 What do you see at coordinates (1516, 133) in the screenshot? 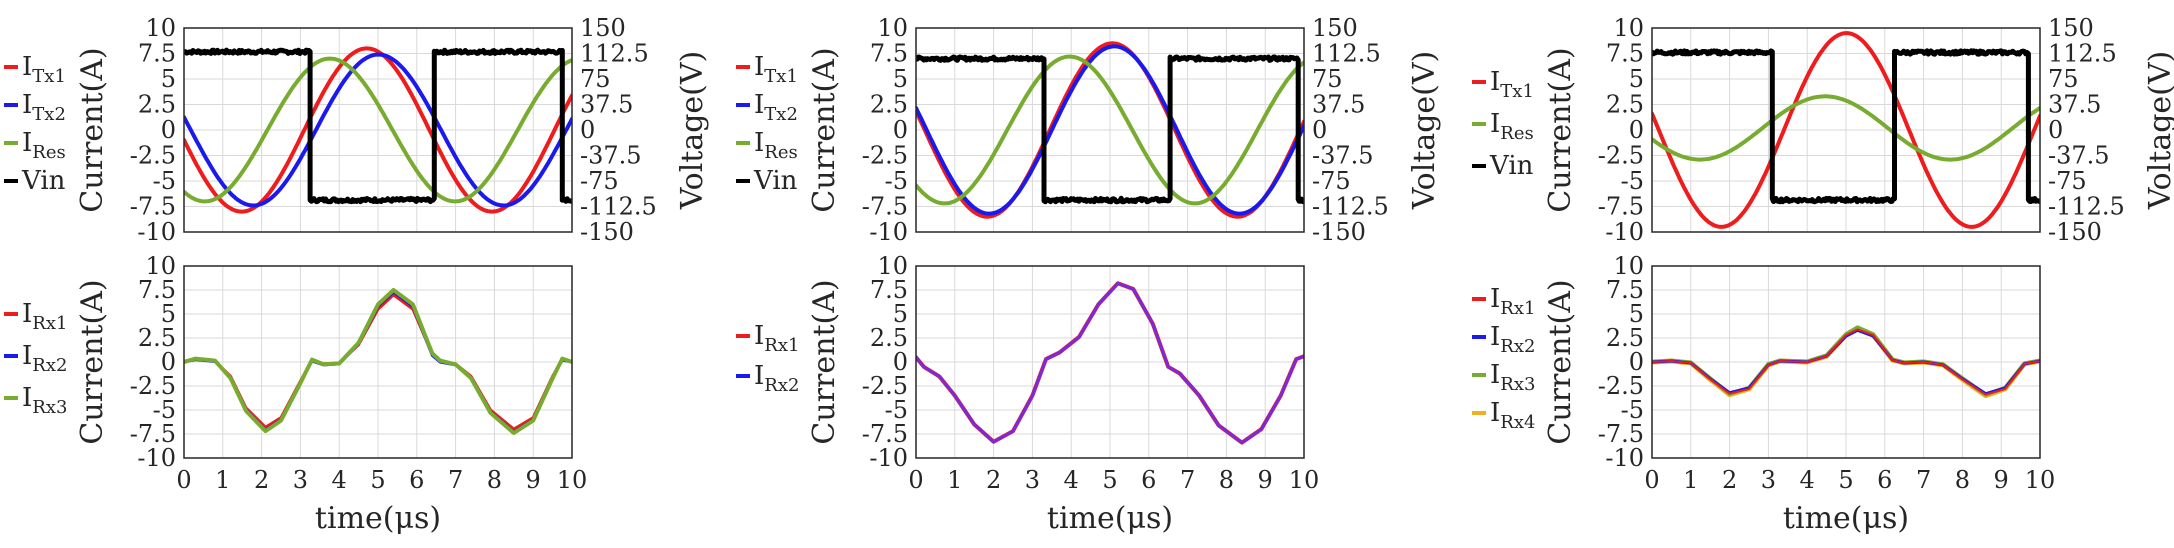
I see `legend-subscript: Res` at bounding box center [1516, 133].